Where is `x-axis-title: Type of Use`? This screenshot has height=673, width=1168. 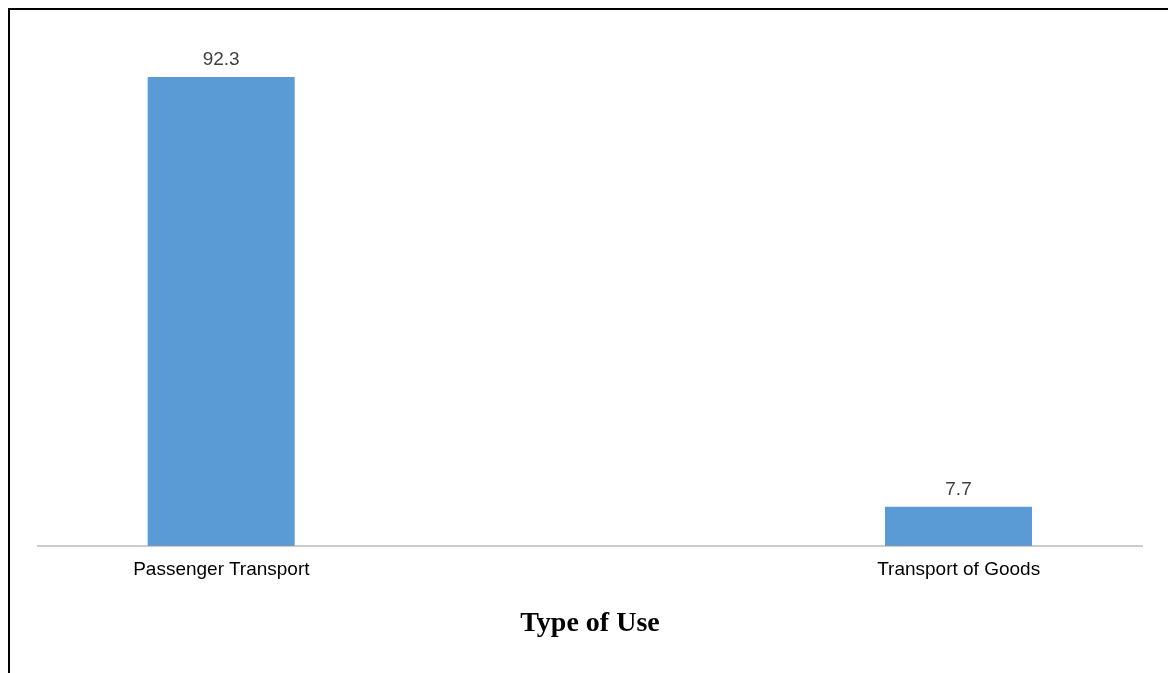 x-axis-title: Type of Use is located at coordinates (590, 622).